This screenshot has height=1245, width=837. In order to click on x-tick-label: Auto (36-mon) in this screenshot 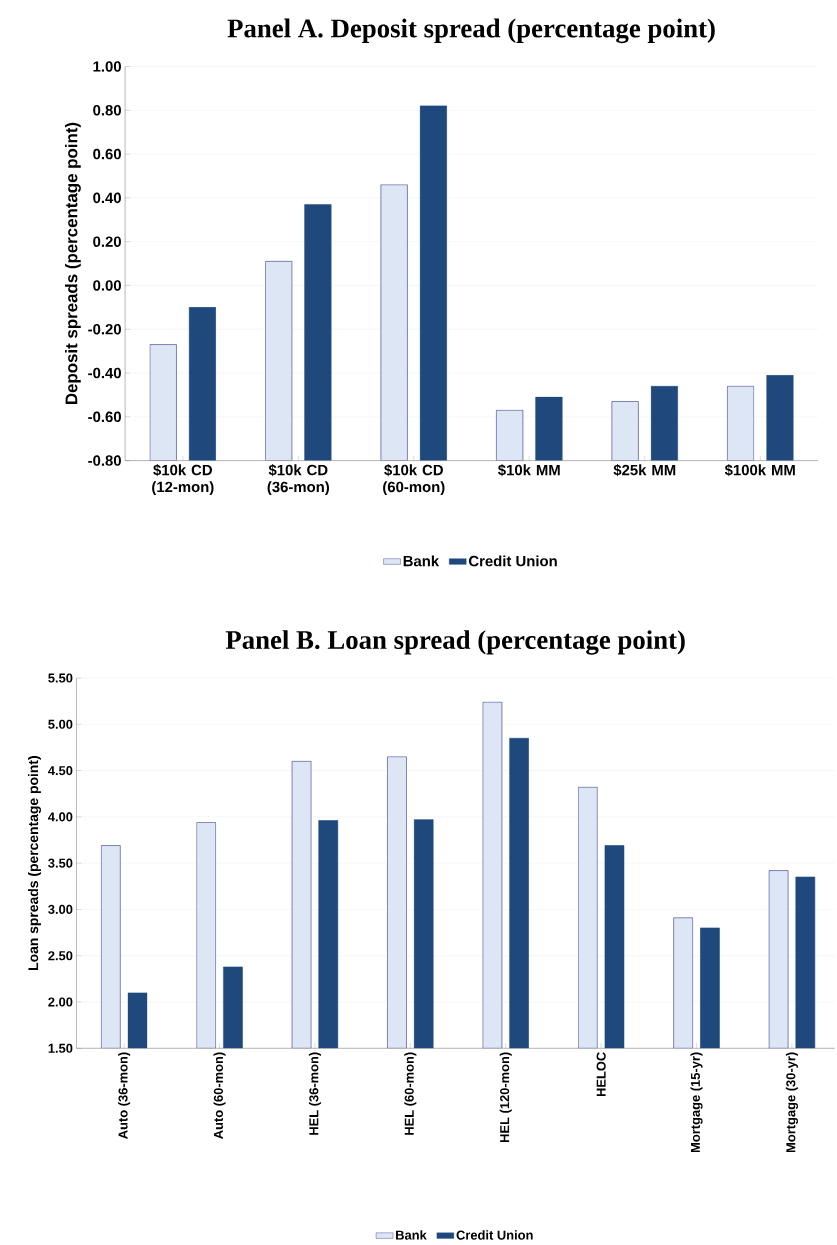, I will do `click(124, 1095)`.